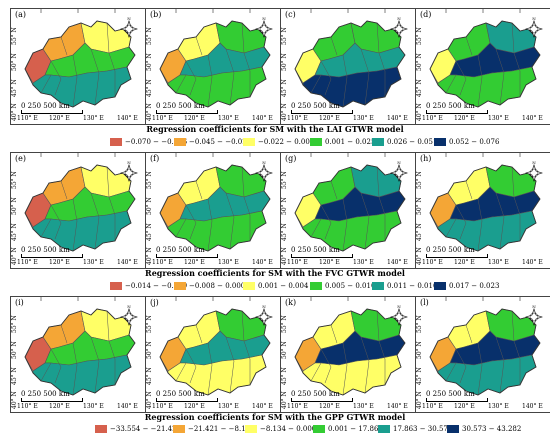 This screenshot has width=550, height=436. Describe the element at coordinates (415, 429) in the screenshot. I see `legend-item: 17.863 − 30.572` at that location.